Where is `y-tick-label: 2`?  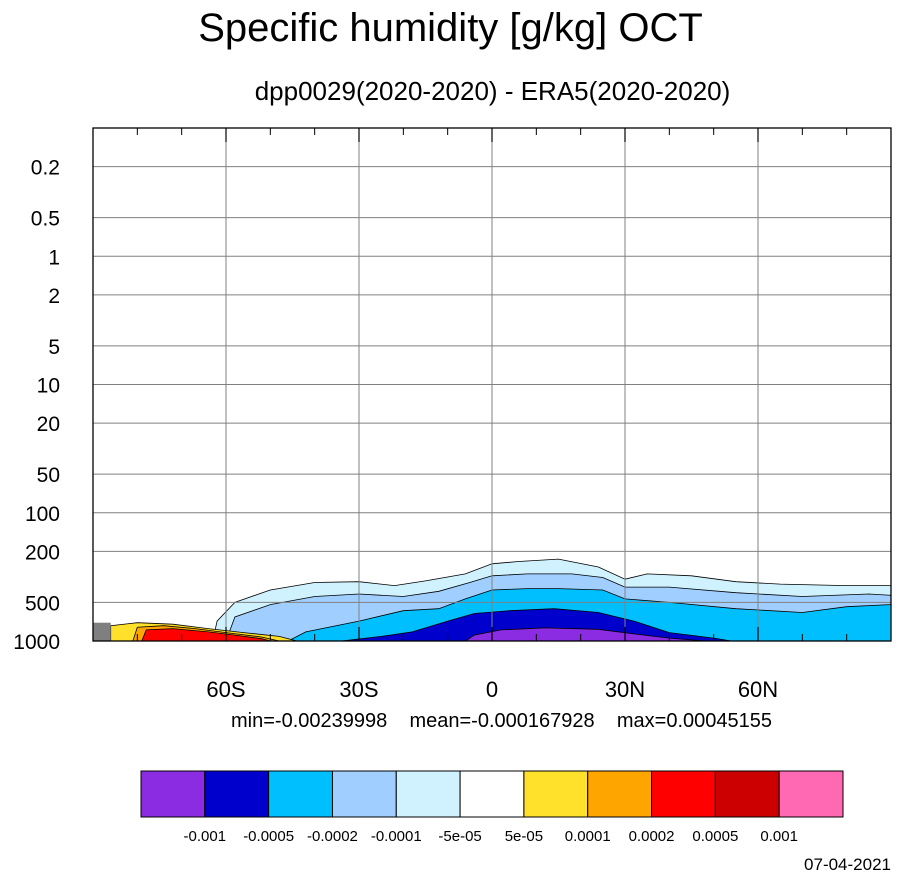
y-tick-label: 2 is located at coordinates (54, 296).